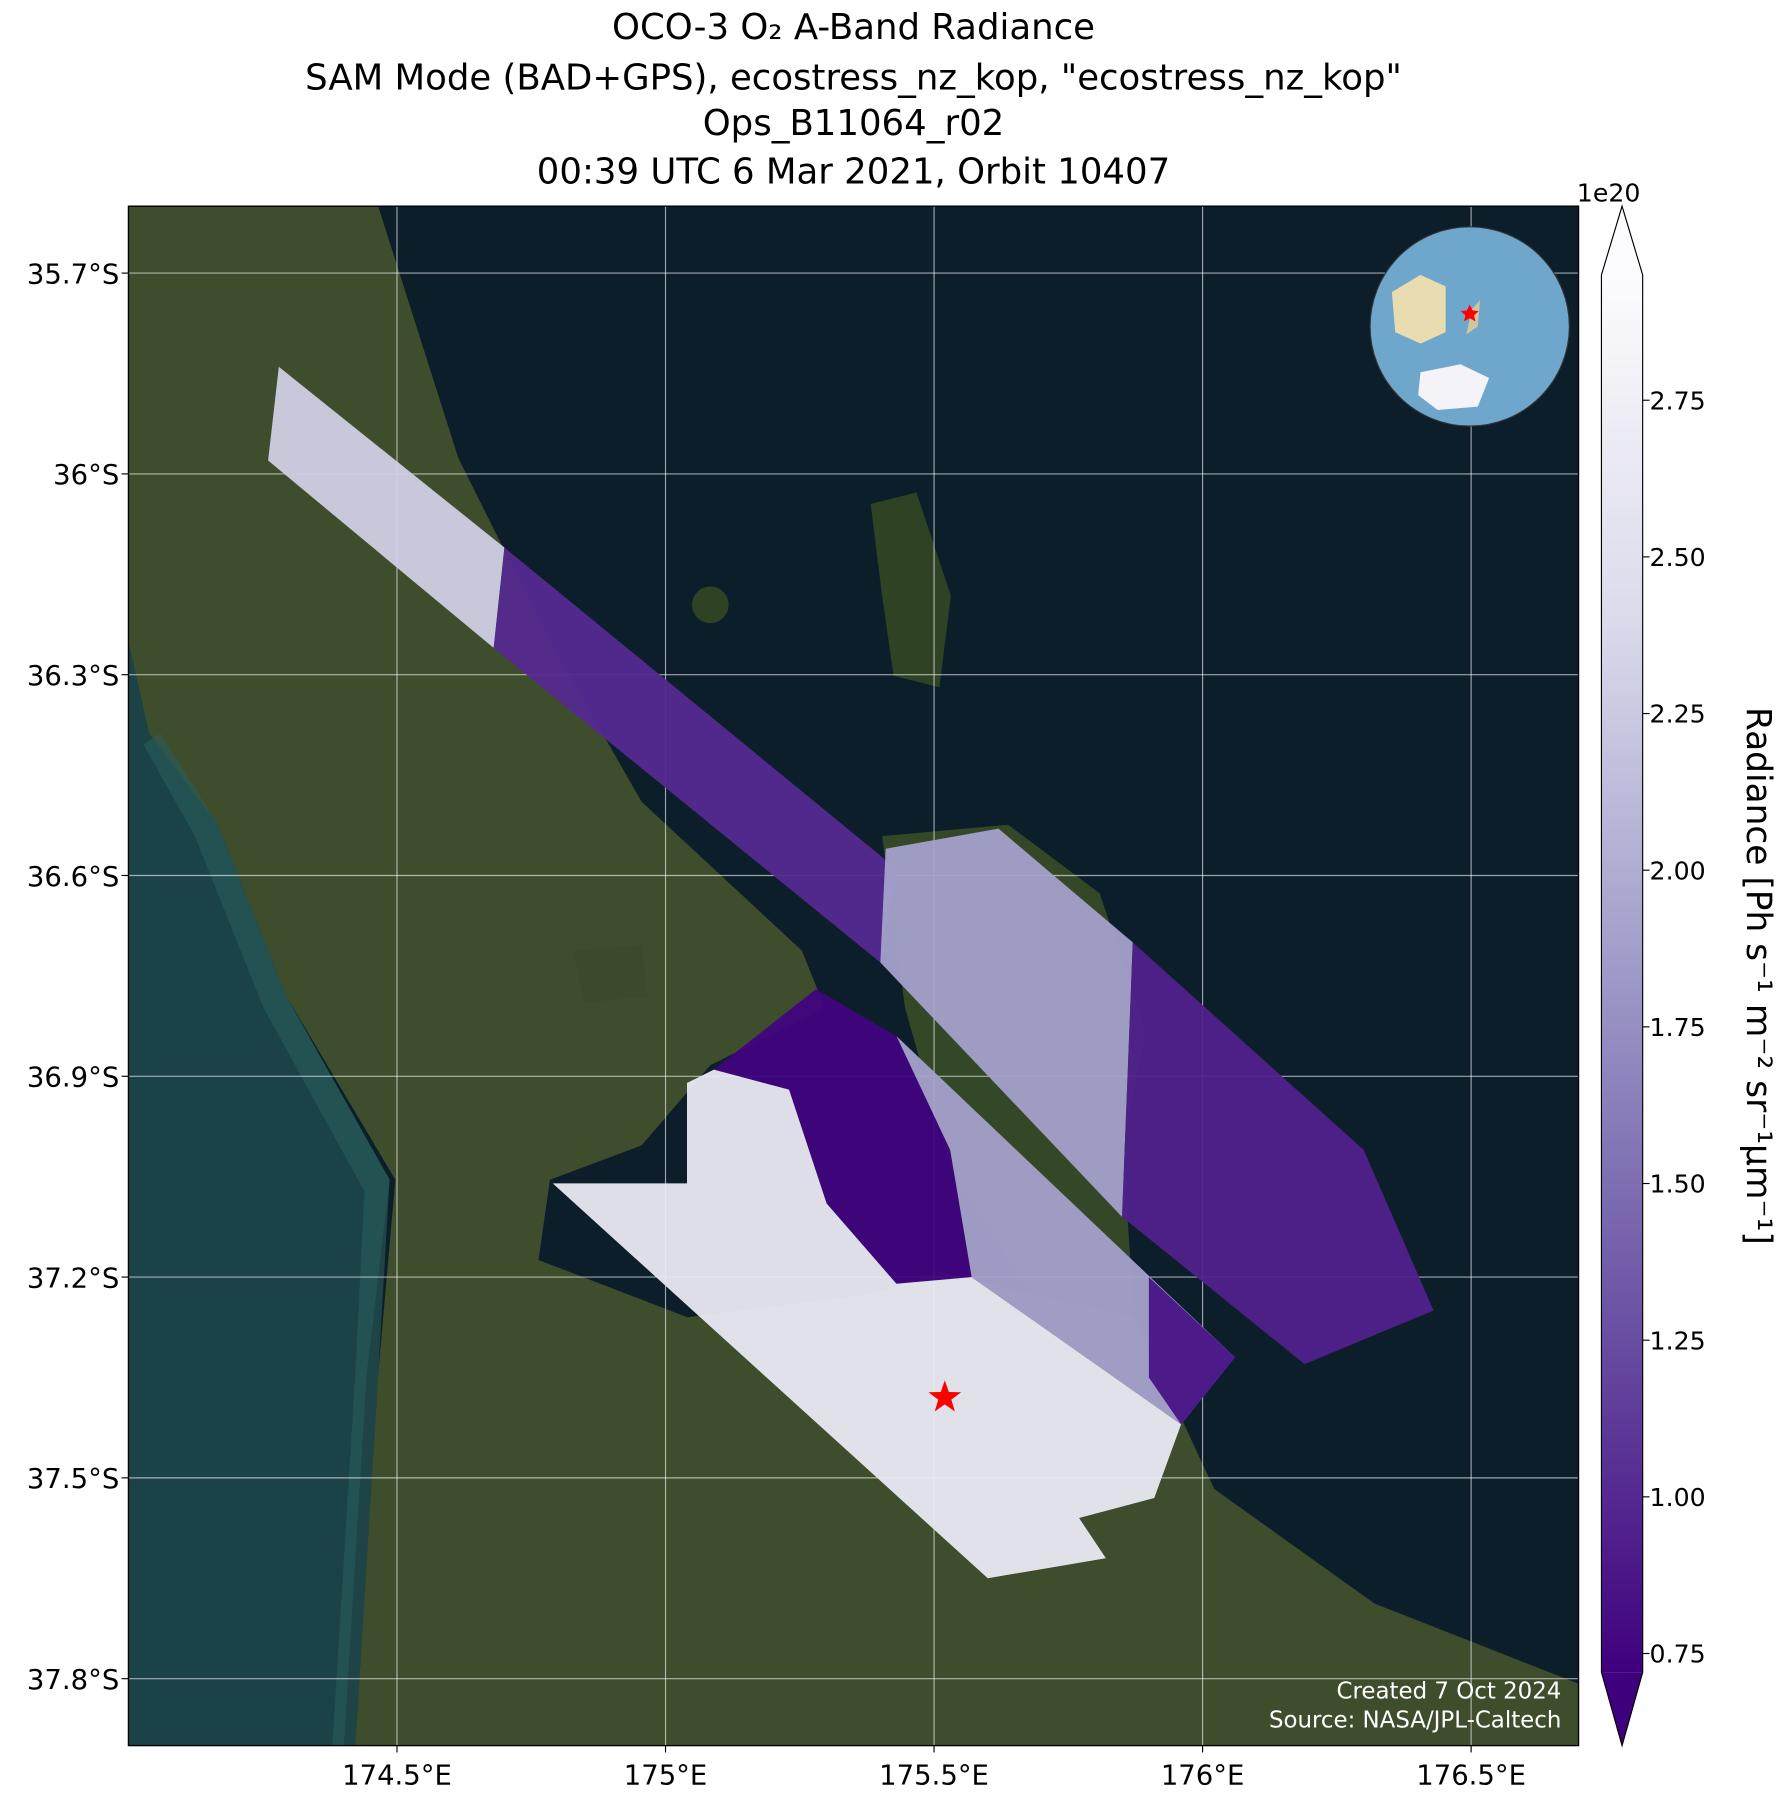 Image resolution: width=1778 pixels, height=1796 pixels. I want to click on title-line: 00:39 UTC 6 Mar 2021, Orbit 10407, so click(853, 171).